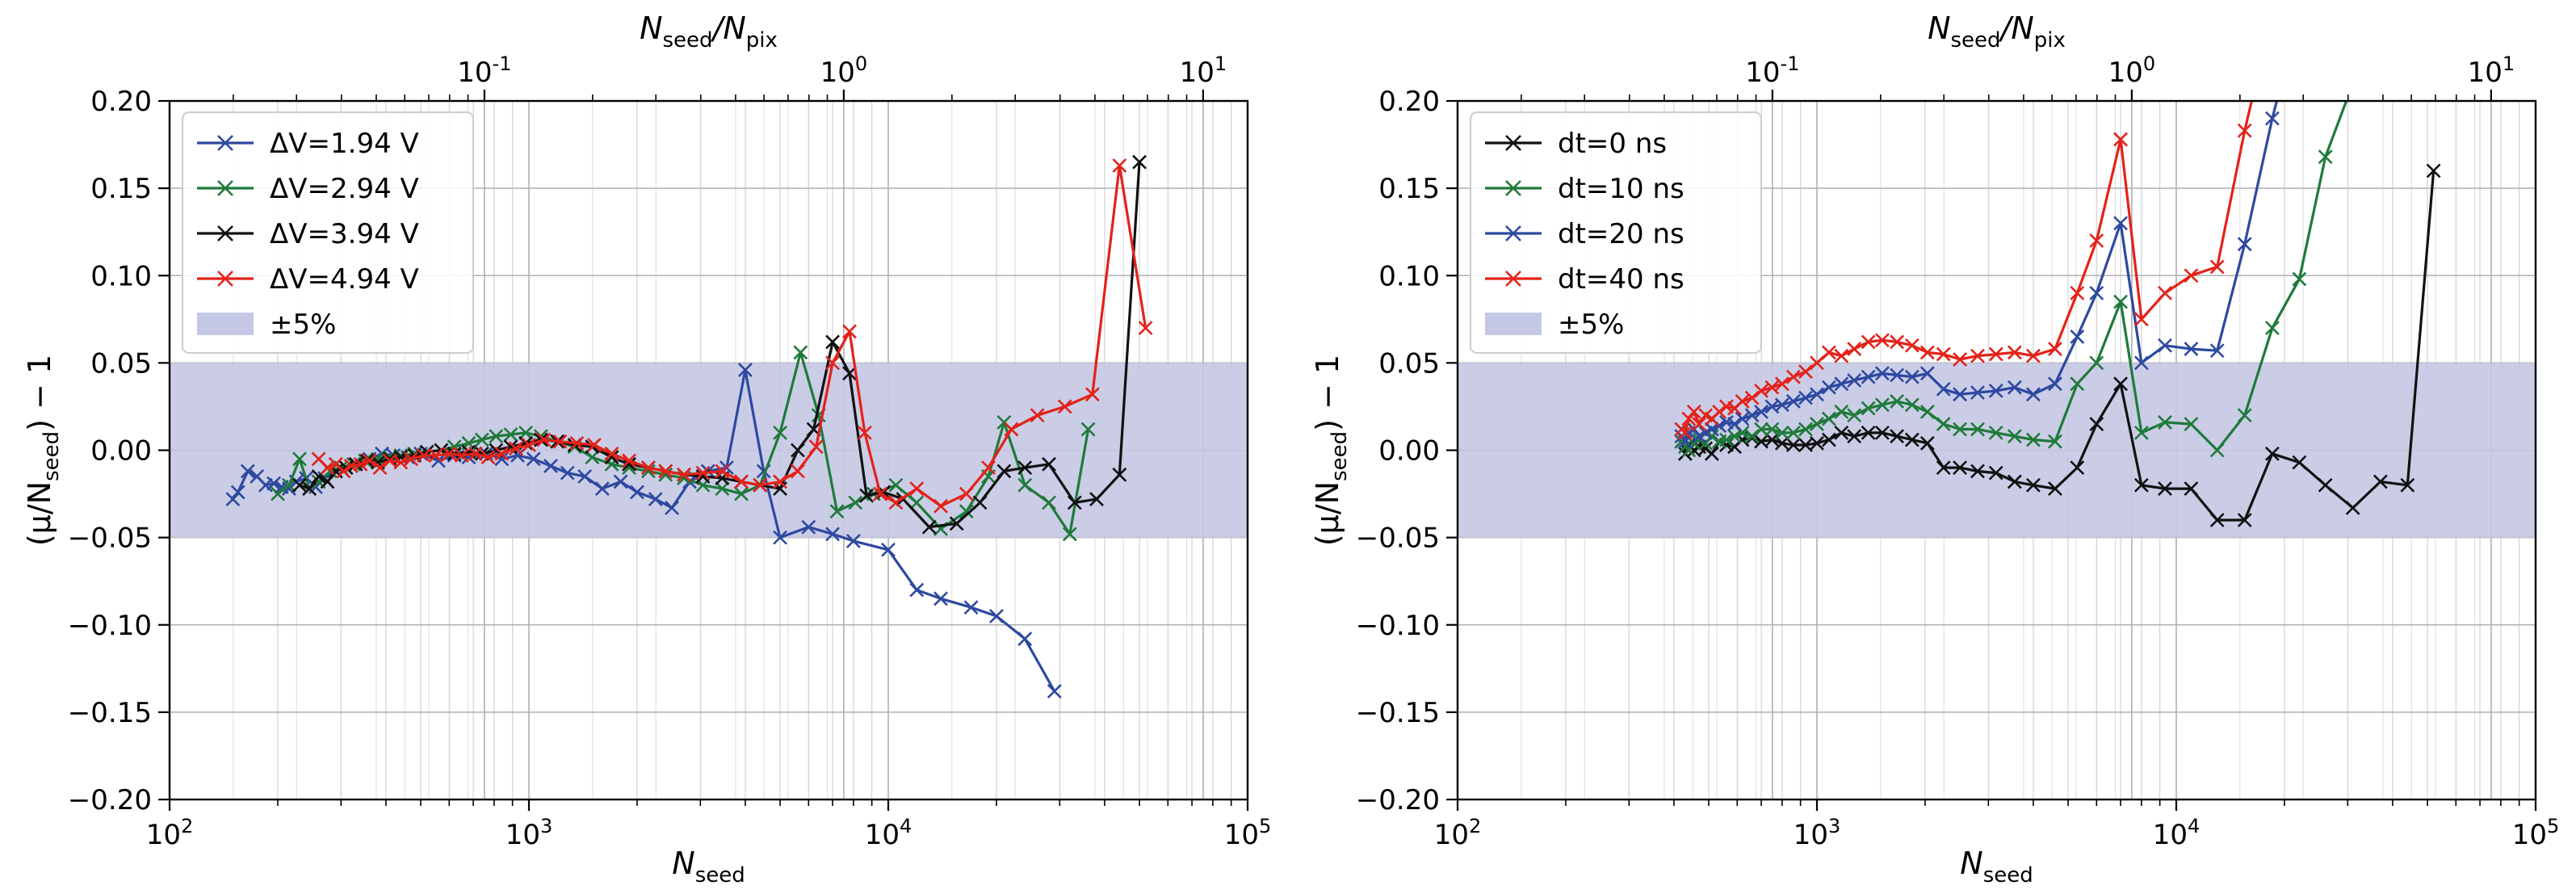 This screenshot has height=894, width=2576. Describe the element at coordinates (110, 626) in the screenshot. I see `c0-y-tick-label: −0.10` at that location.